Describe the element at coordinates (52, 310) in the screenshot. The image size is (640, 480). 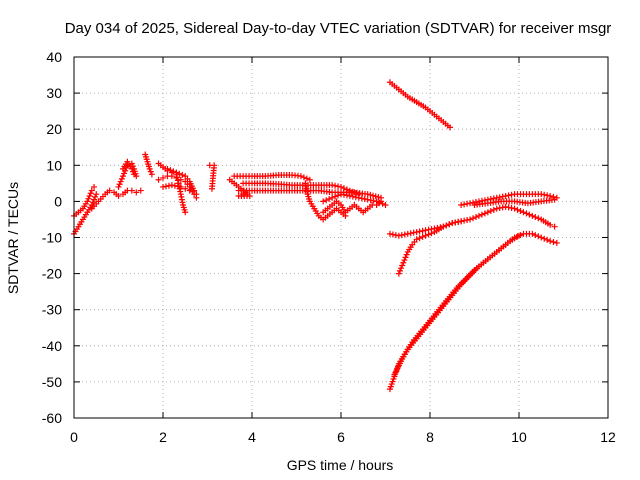
I see `y-tick-label: -30` at that location.